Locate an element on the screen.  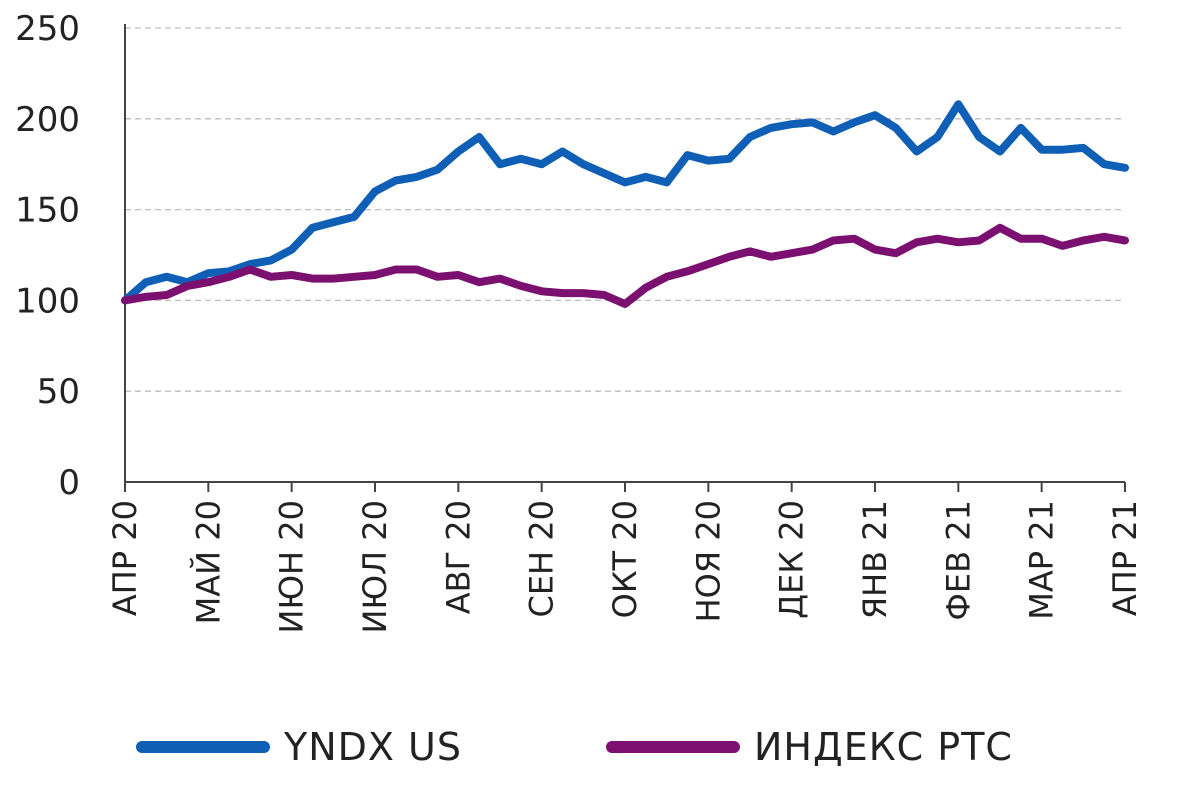
y-tick-label: 0 is located at coordinates (69, 483).